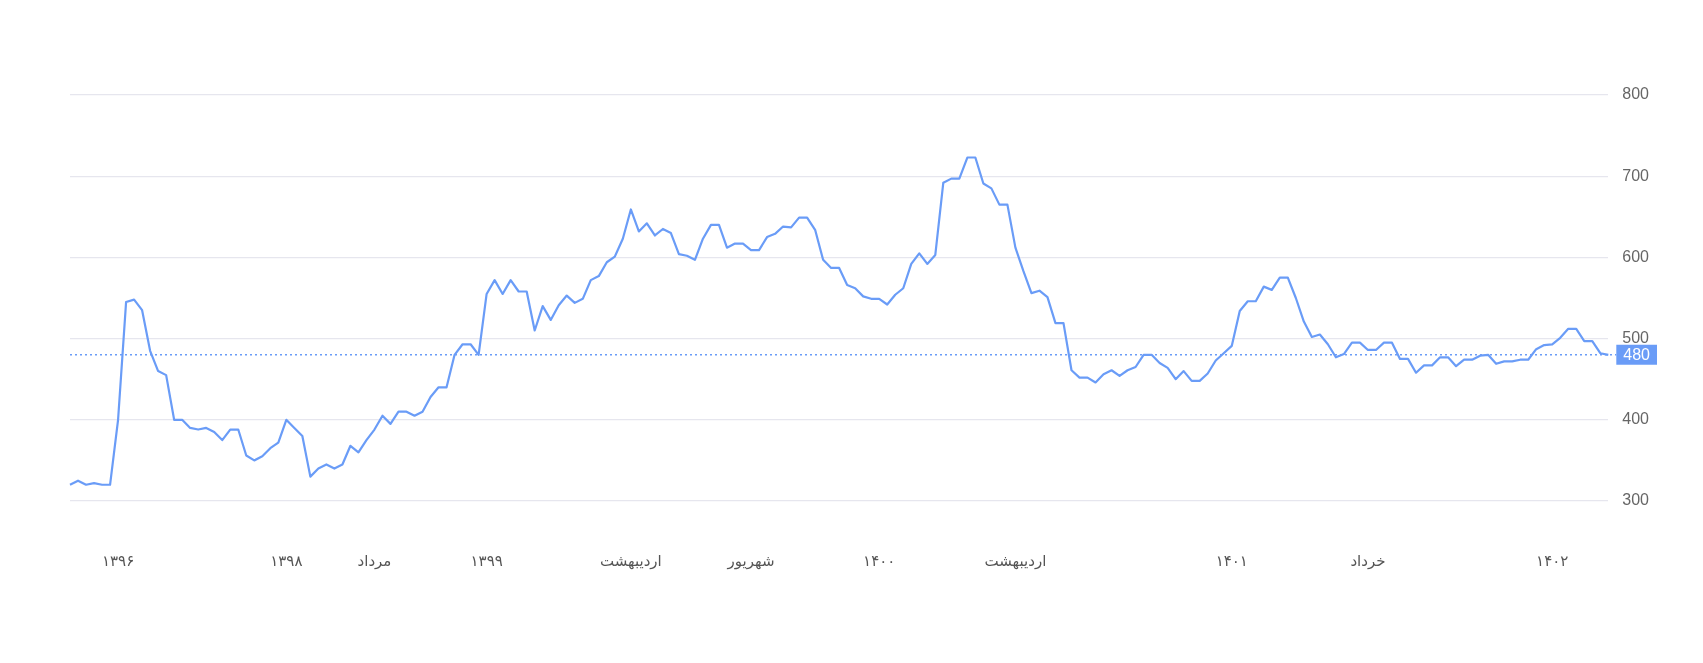 The height and width of the screenshot is (663, 1703). I want to click on y-tick-label: 400, so click(1636, 419).